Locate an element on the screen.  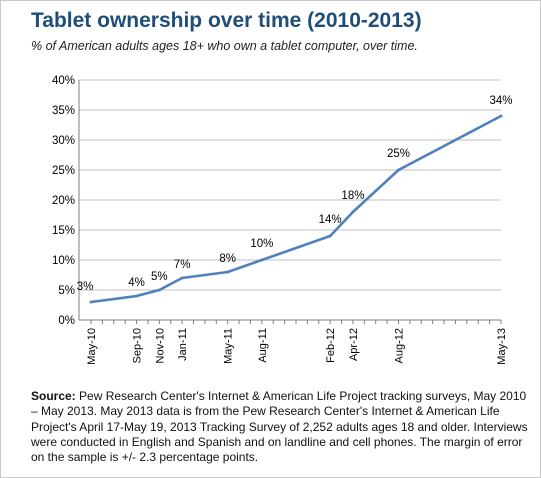
data-label: 7% is located at coordinates (182, 265).